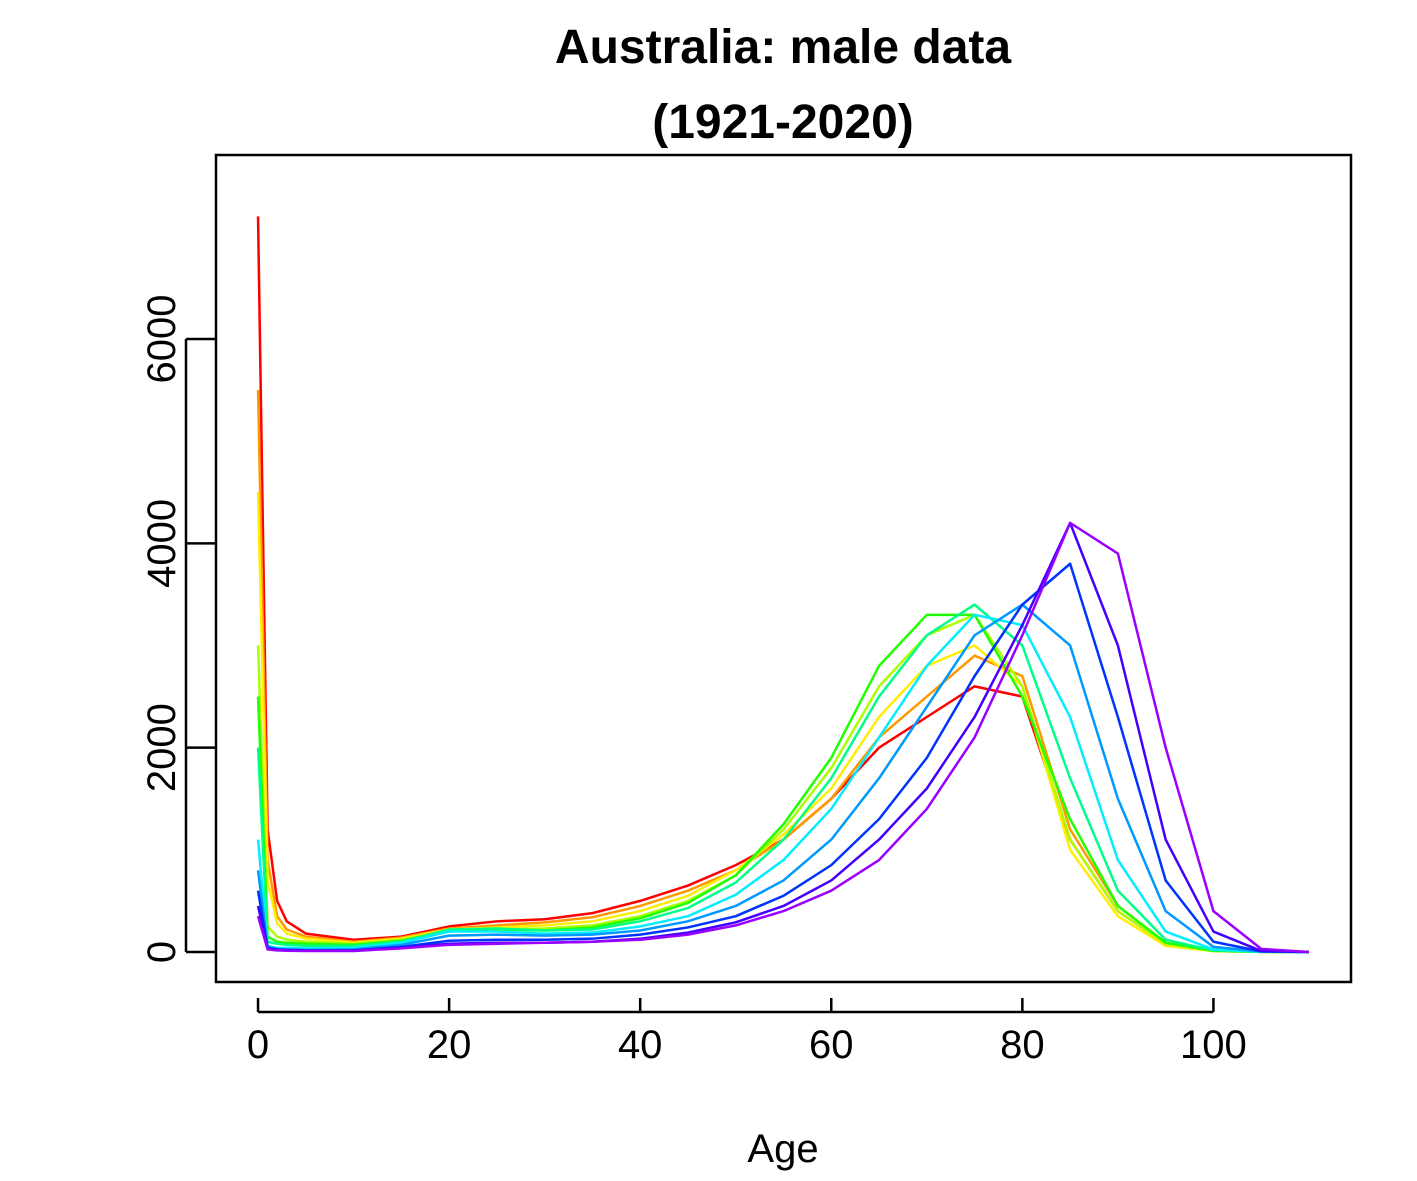  Describe the element at coordinates (162, 747) in the screenshot. I see `y-tick-label: 2000` at that location.